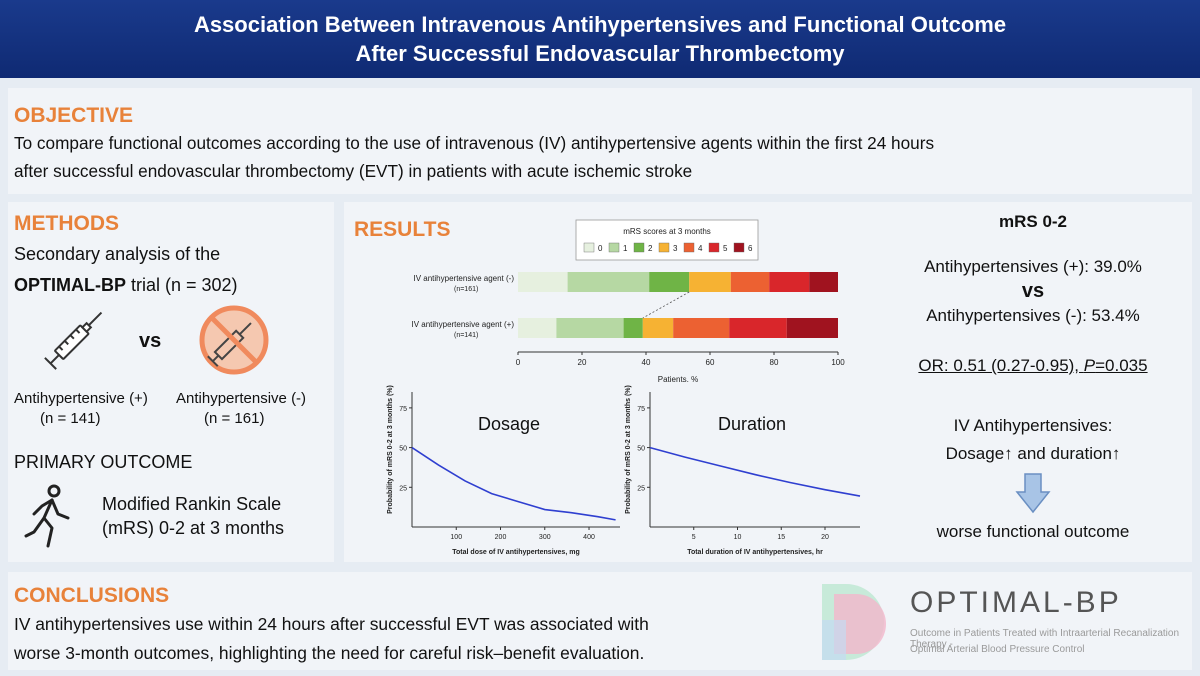 This screenshot has width=1200, height=676. I want to click on category-label: IV antihypertensive agent (+), so click(462, 324).